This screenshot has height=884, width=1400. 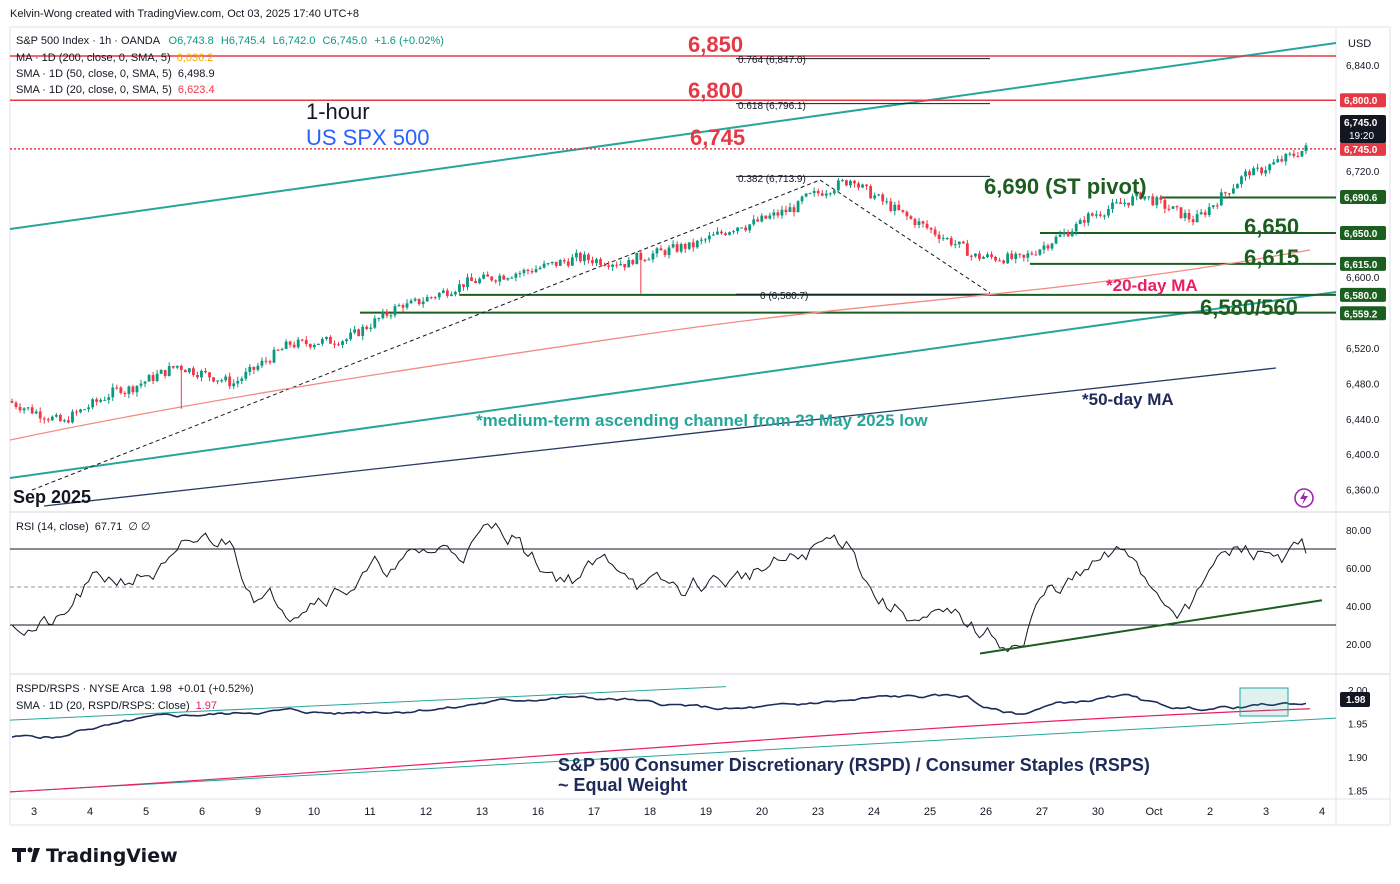 What do you see at coordinates (1363, 172) in the screenshot?
I see `price-tick-label: 6,720.0` at bounding box center [1363, 172].